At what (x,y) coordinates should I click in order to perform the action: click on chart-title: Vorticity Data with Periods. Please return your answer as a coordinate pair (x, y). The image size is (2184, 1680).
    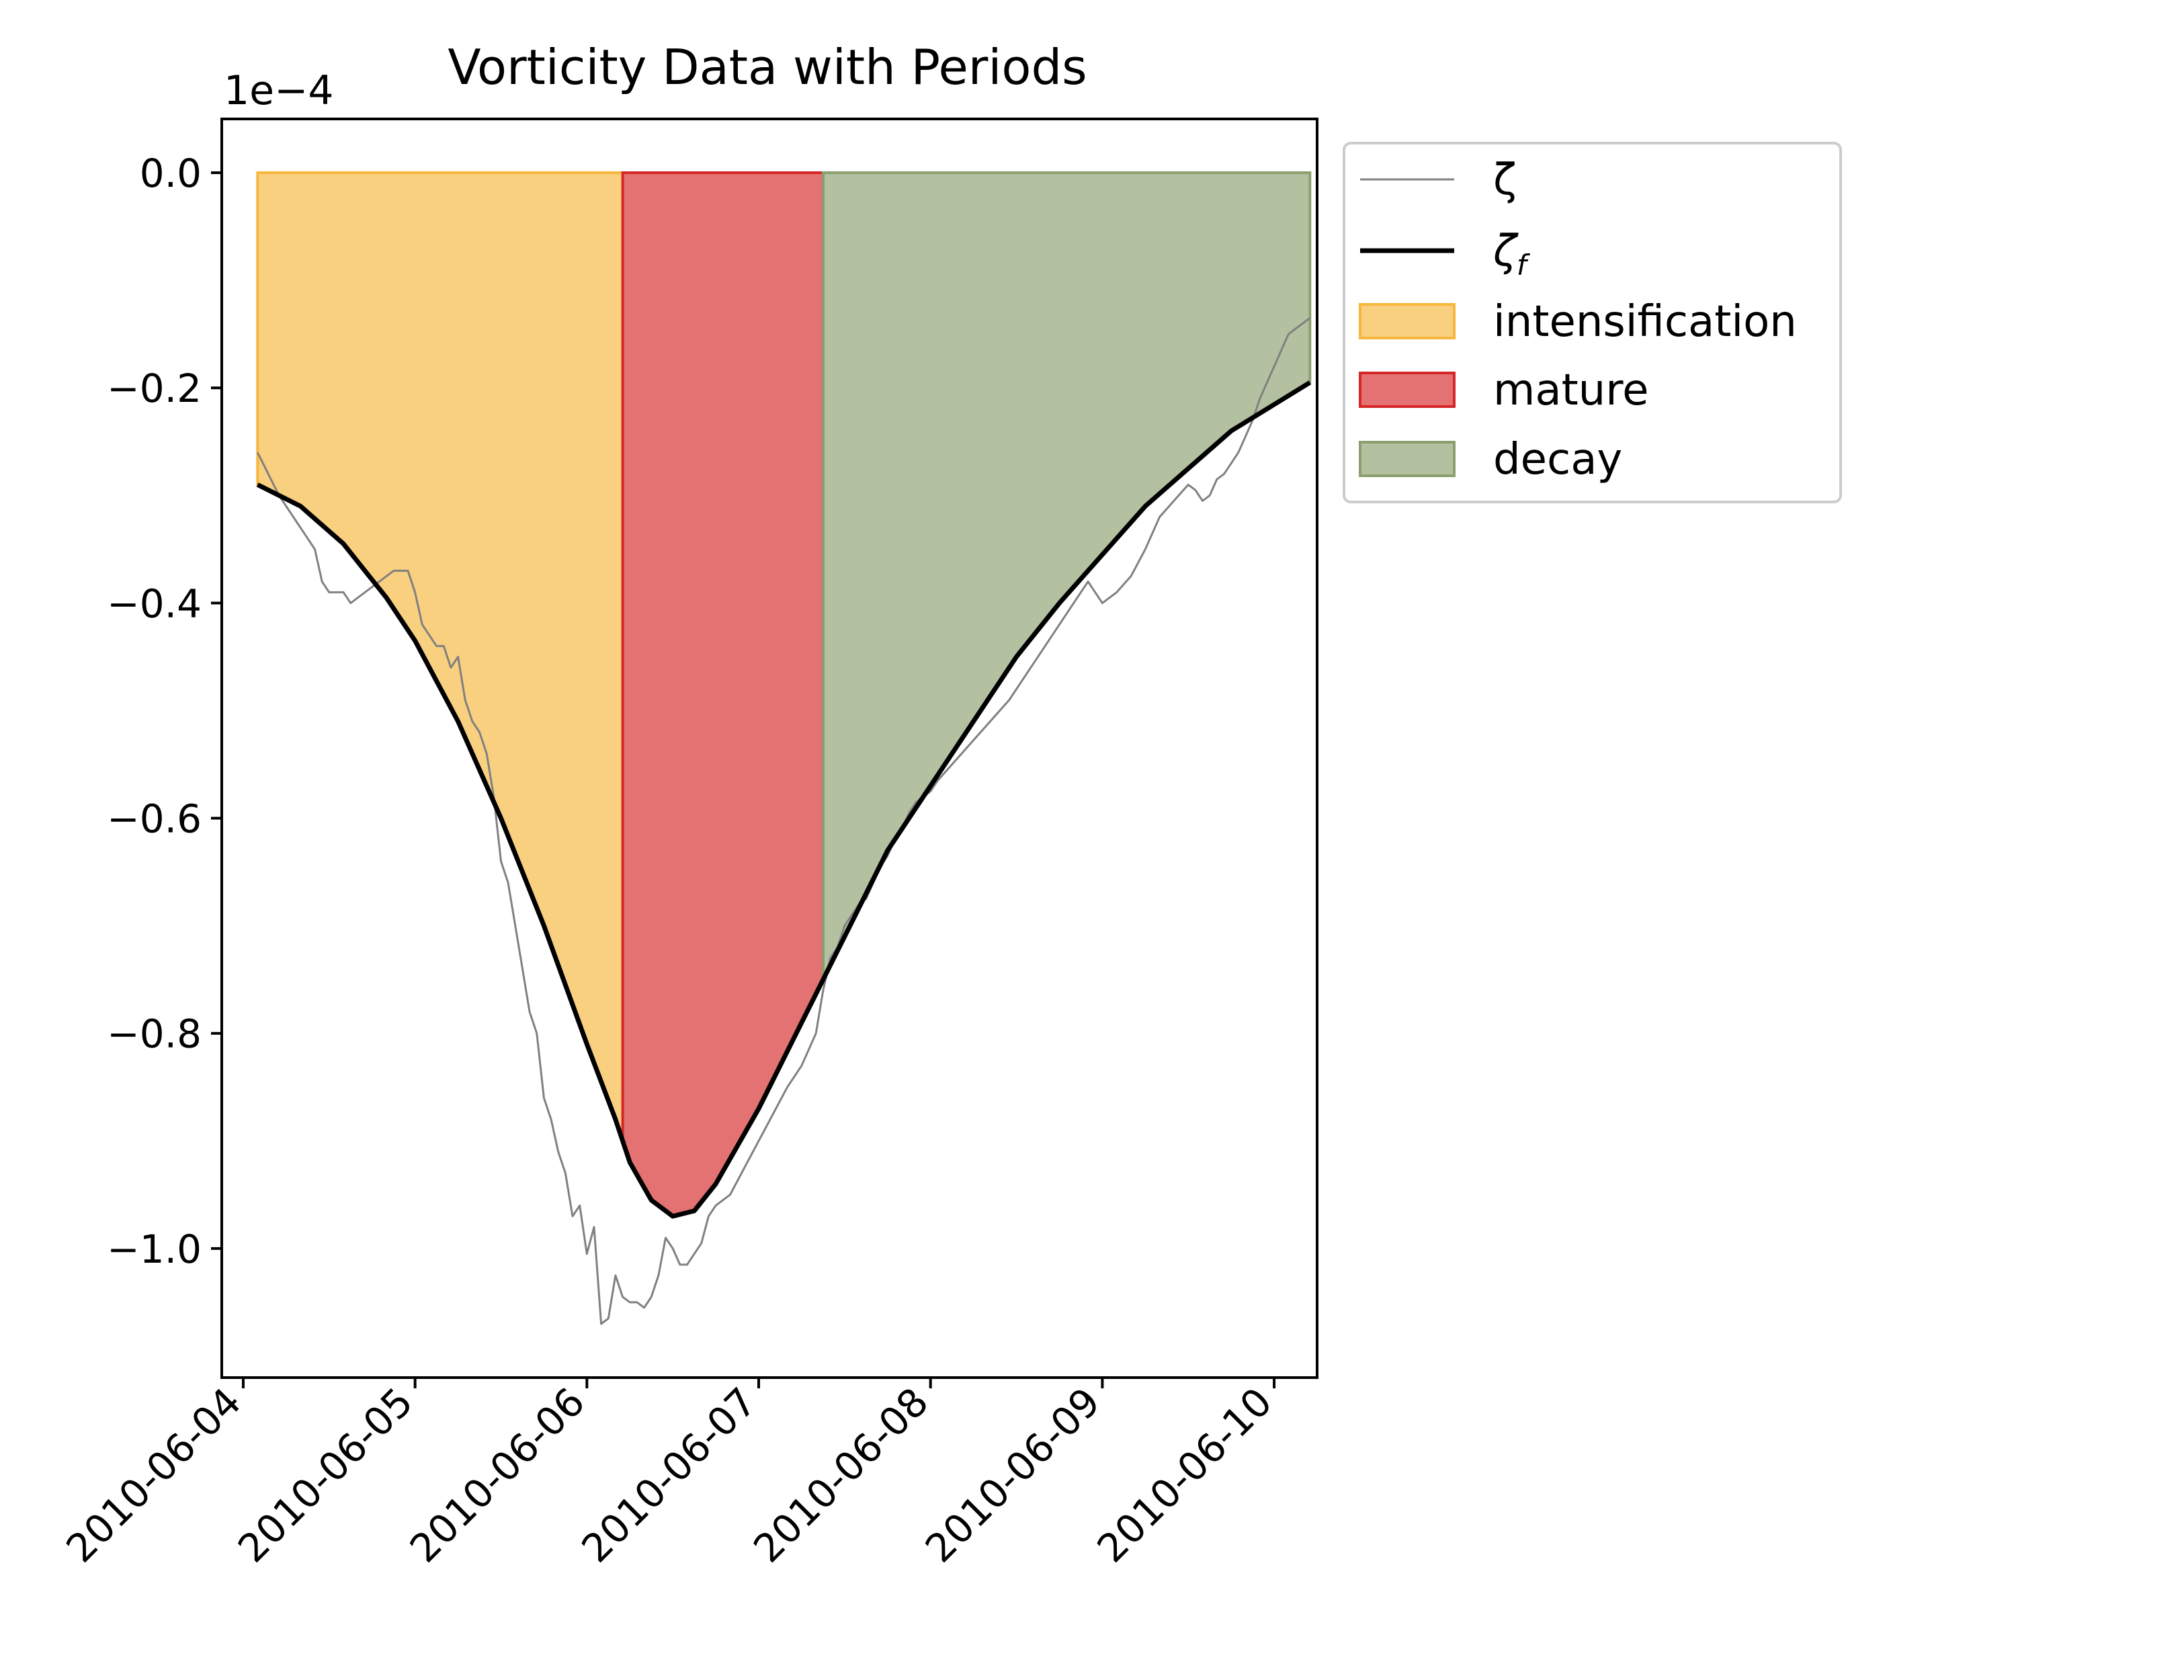
    Looking at the image, I should click on (767, 67).